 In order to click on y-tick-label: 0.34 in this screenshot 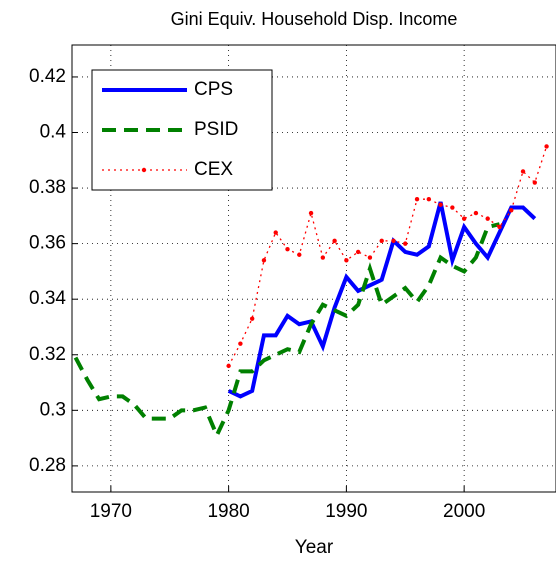, I will do `click(47, 298)`.